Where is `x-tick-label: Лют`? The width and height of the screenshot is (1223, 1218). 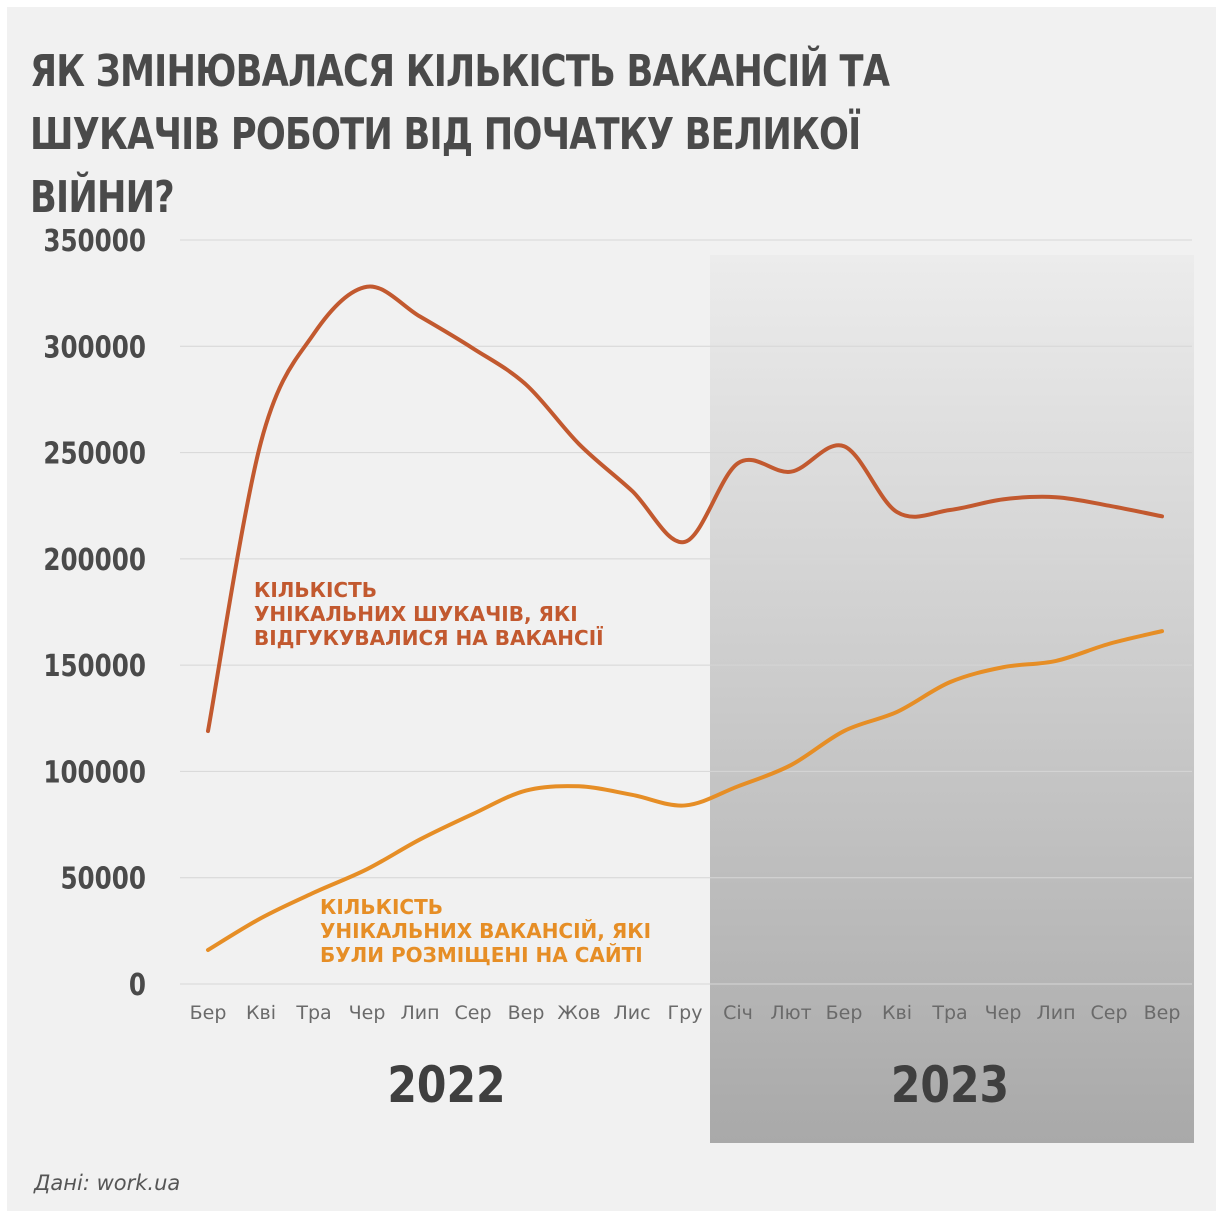 x-tick-label: Лют is located at coordinates (790, 1013).